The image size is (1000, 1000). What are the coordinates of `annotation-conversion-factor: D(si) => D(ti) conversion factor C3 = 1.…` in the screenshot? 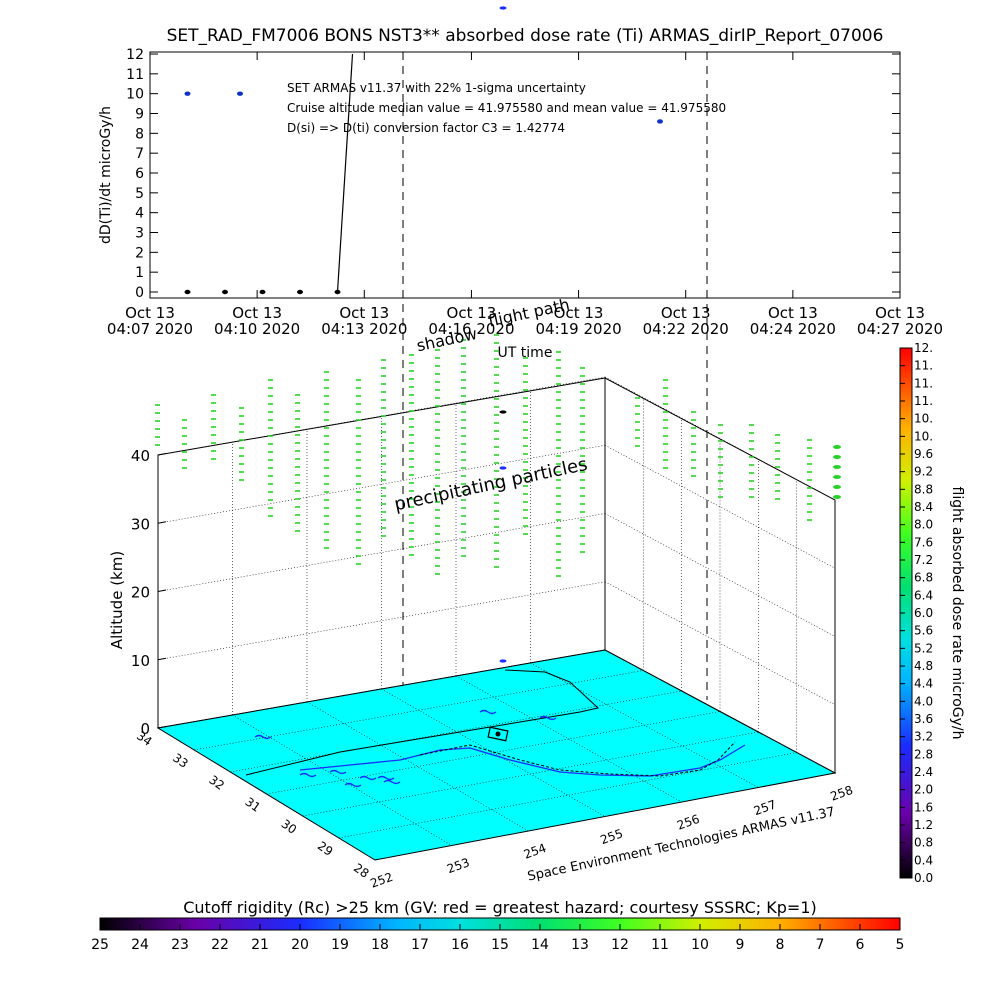 It's located at (426, 128).